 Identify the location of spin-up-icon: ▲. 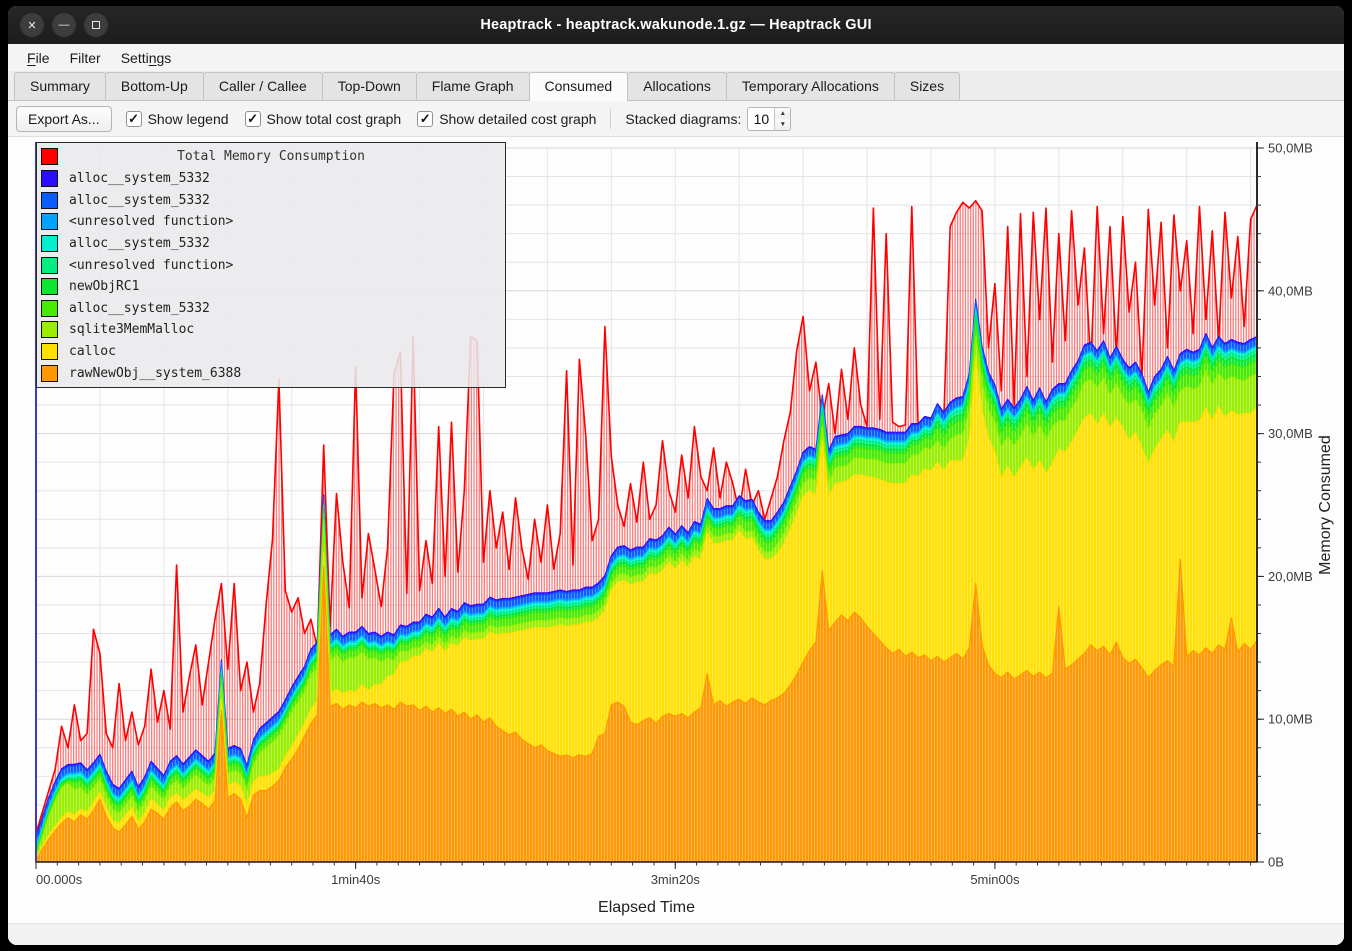
(783, 113).